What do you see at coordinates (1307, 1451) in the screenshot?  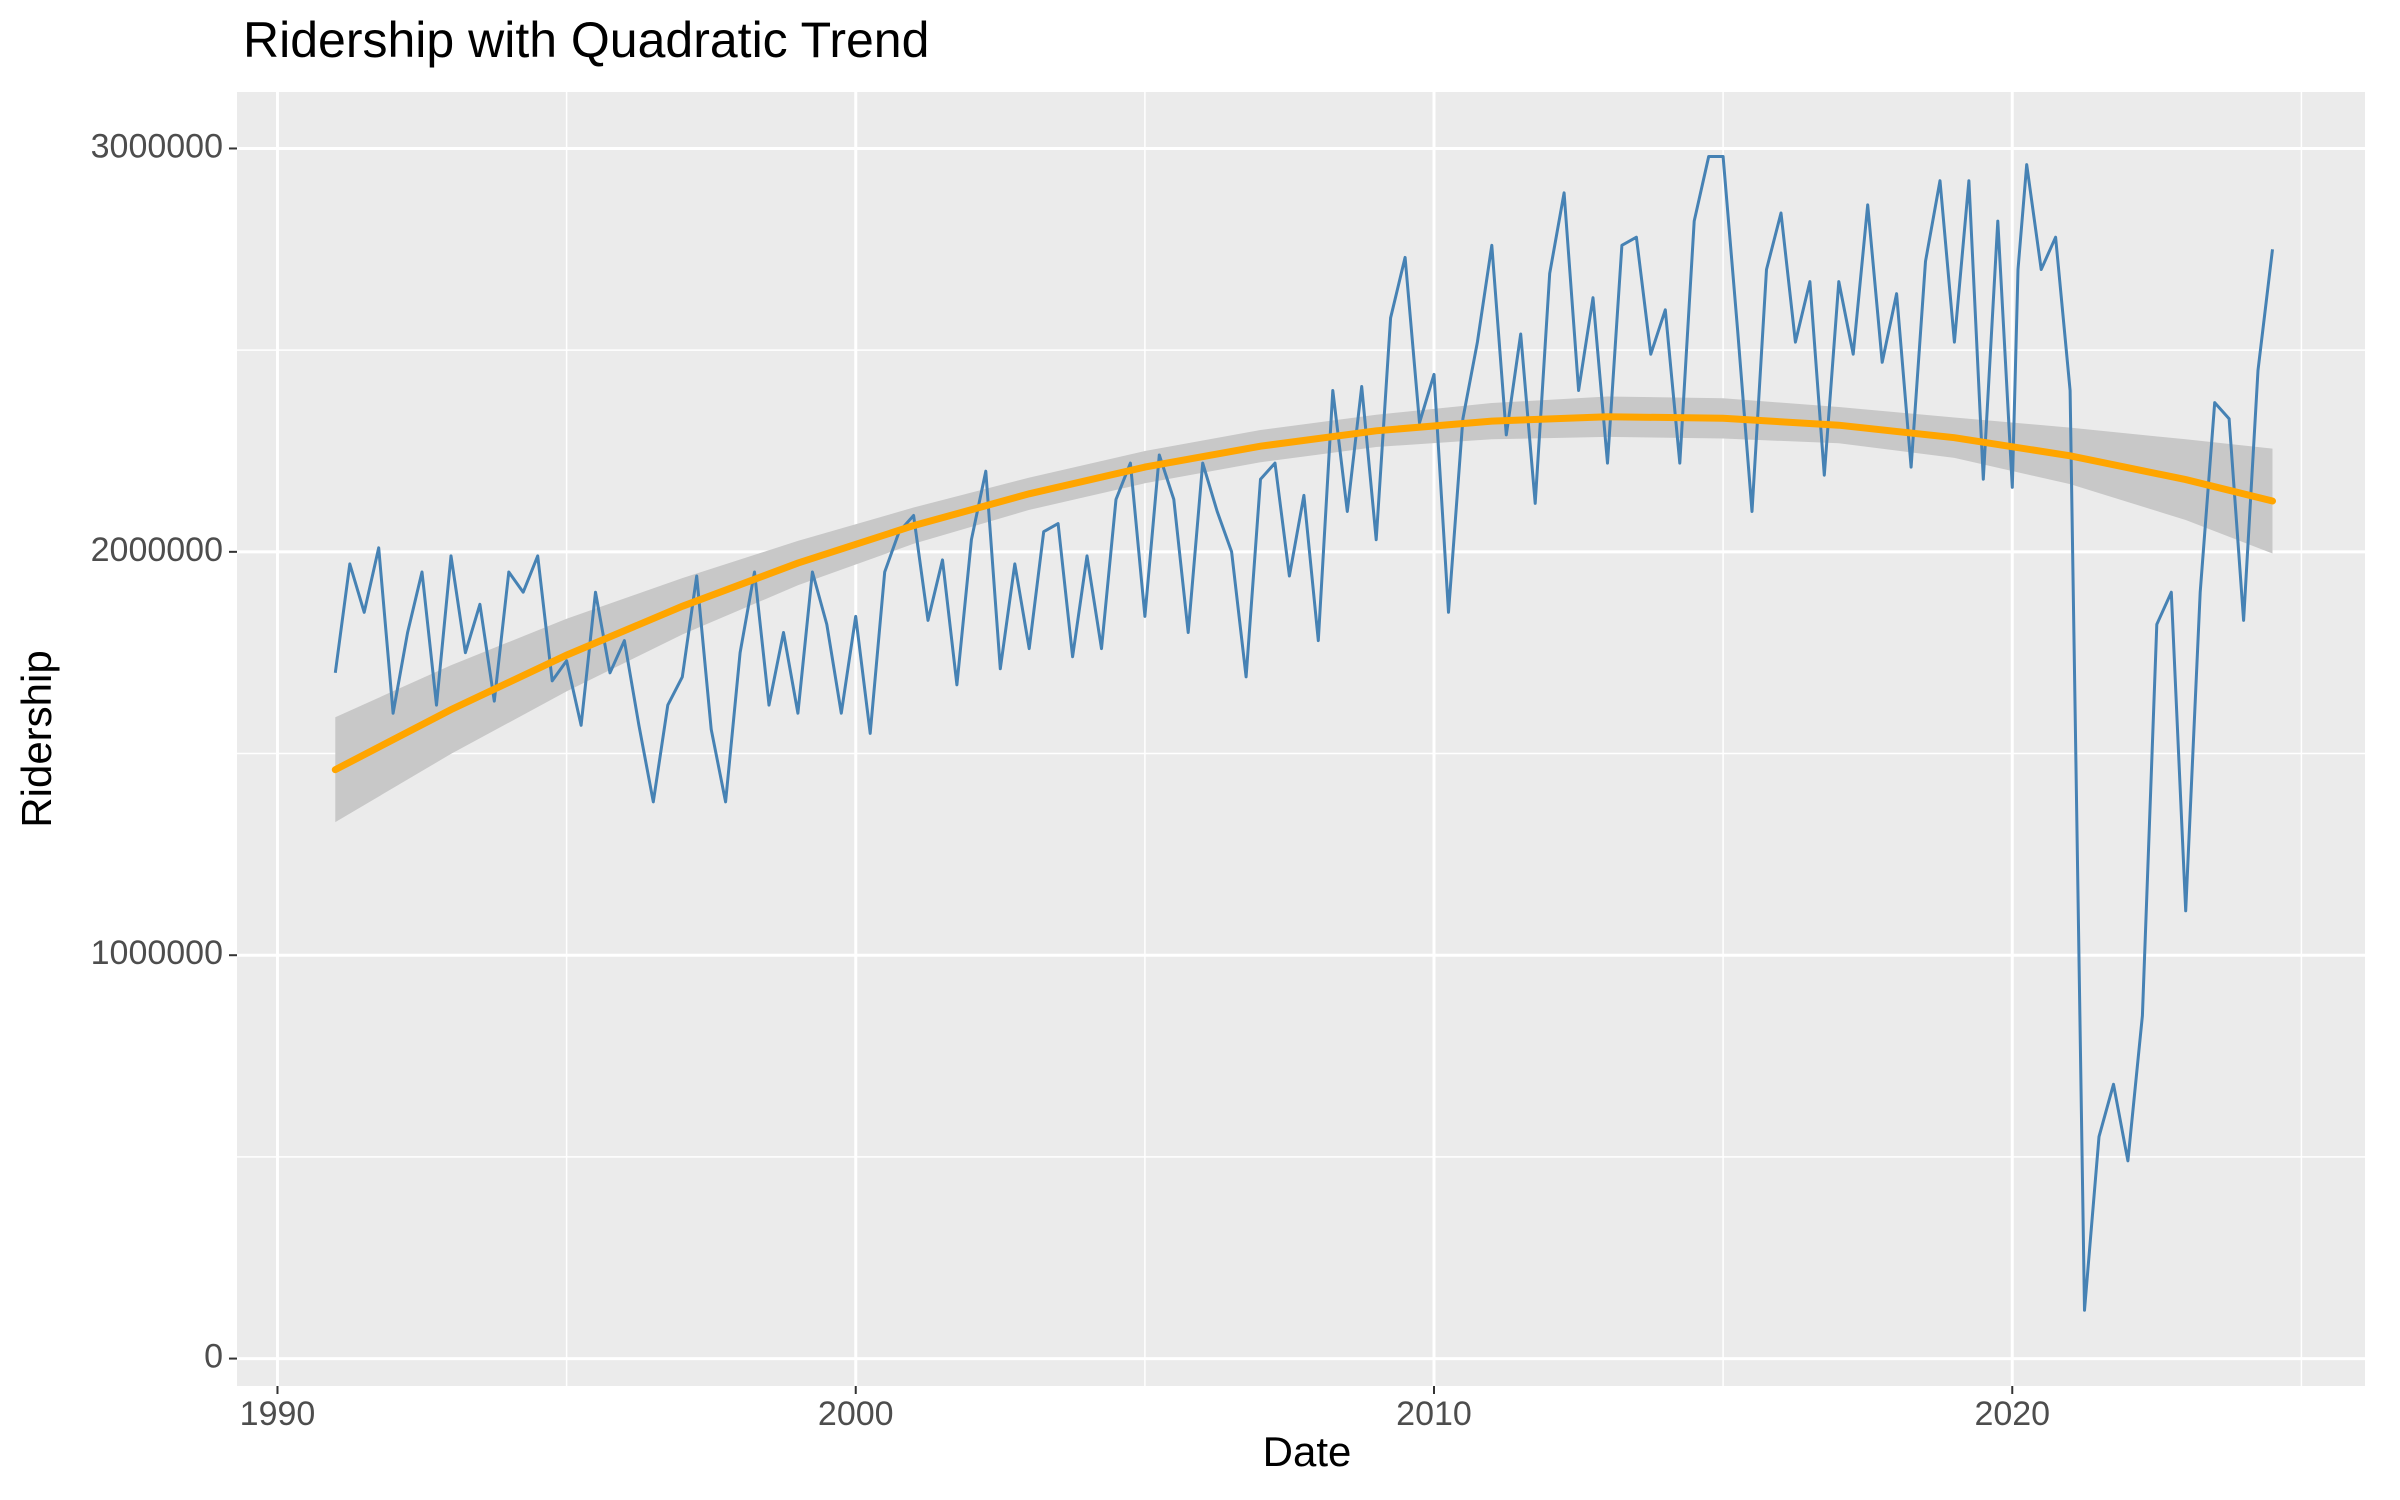 I see `x-axis-title: Date` at bounding box center [1307, 1451].